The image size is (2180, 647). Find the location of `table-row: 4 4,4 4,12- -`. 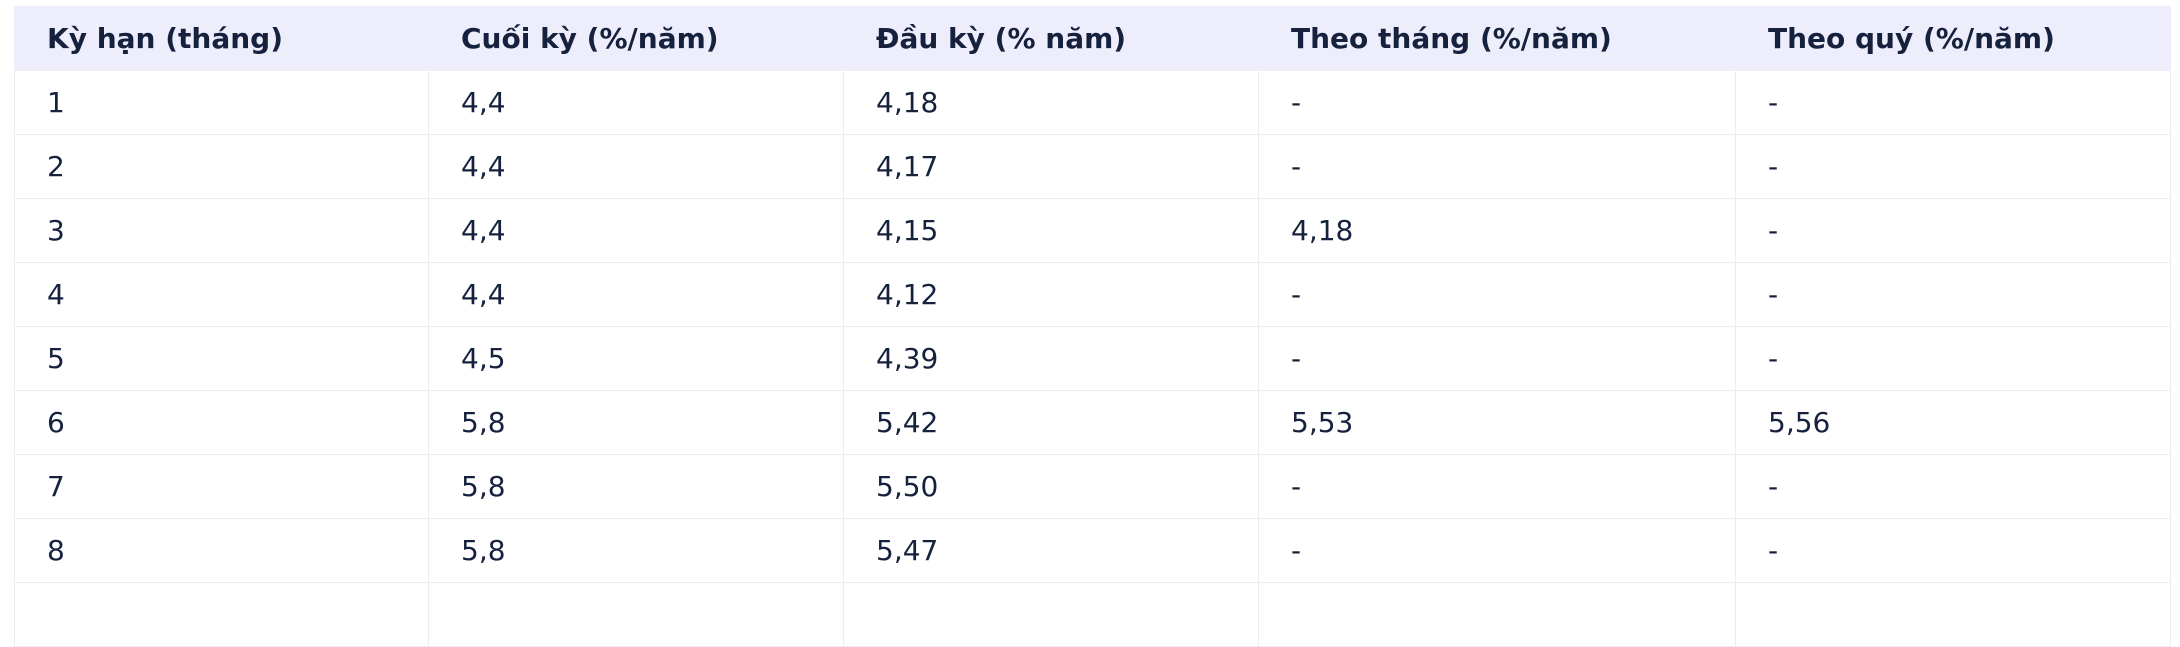

table-row: 4 4,4 4,12- - is located at coordinates (1092, 294).